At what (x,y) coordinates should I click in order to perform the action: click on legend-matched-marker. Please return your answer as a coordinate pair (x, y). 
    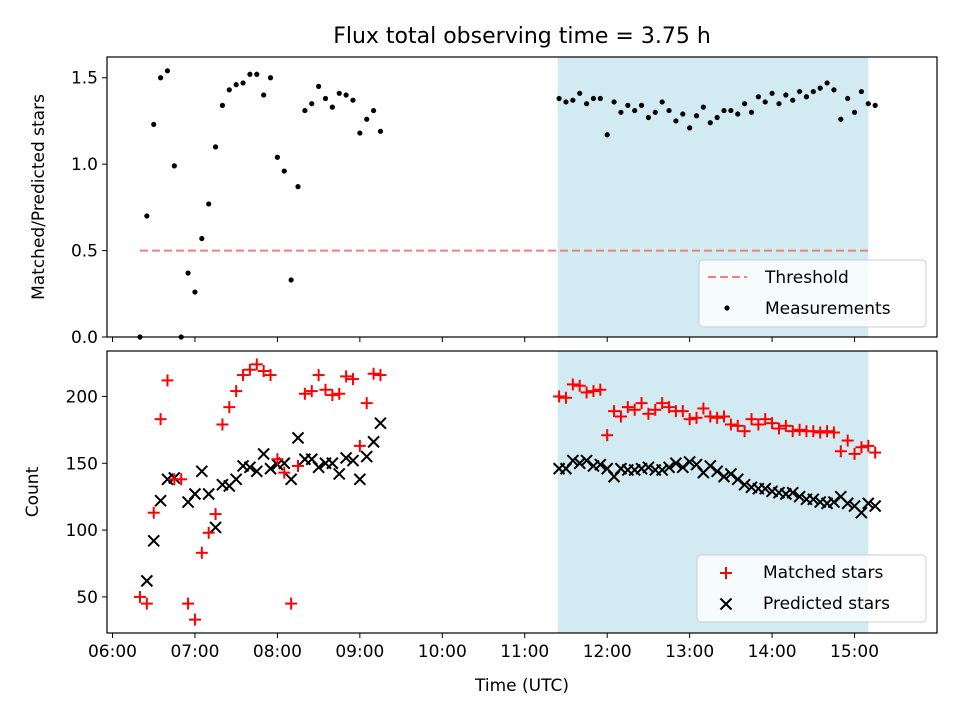
    Looking at the image, I should click on (726, 573).